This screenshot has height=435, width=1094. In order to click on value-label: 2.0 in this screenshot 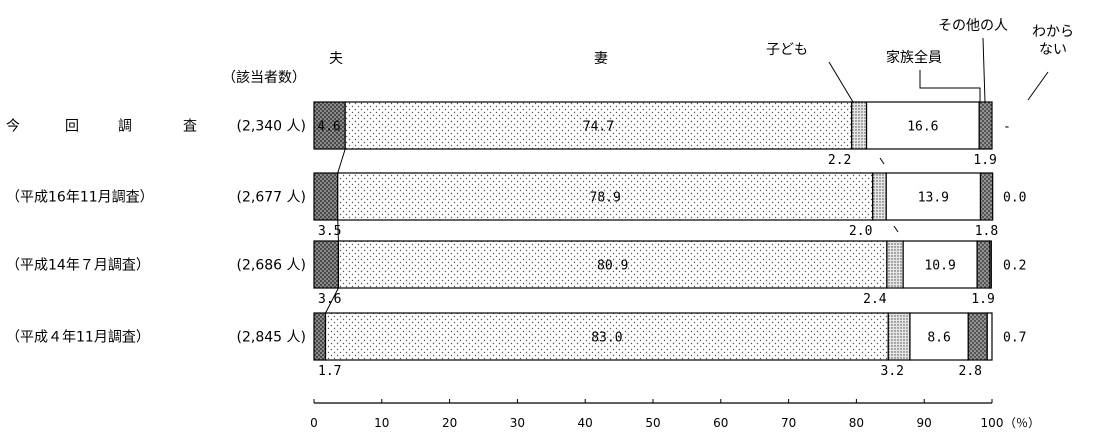, I will do `click(860, 231)`.